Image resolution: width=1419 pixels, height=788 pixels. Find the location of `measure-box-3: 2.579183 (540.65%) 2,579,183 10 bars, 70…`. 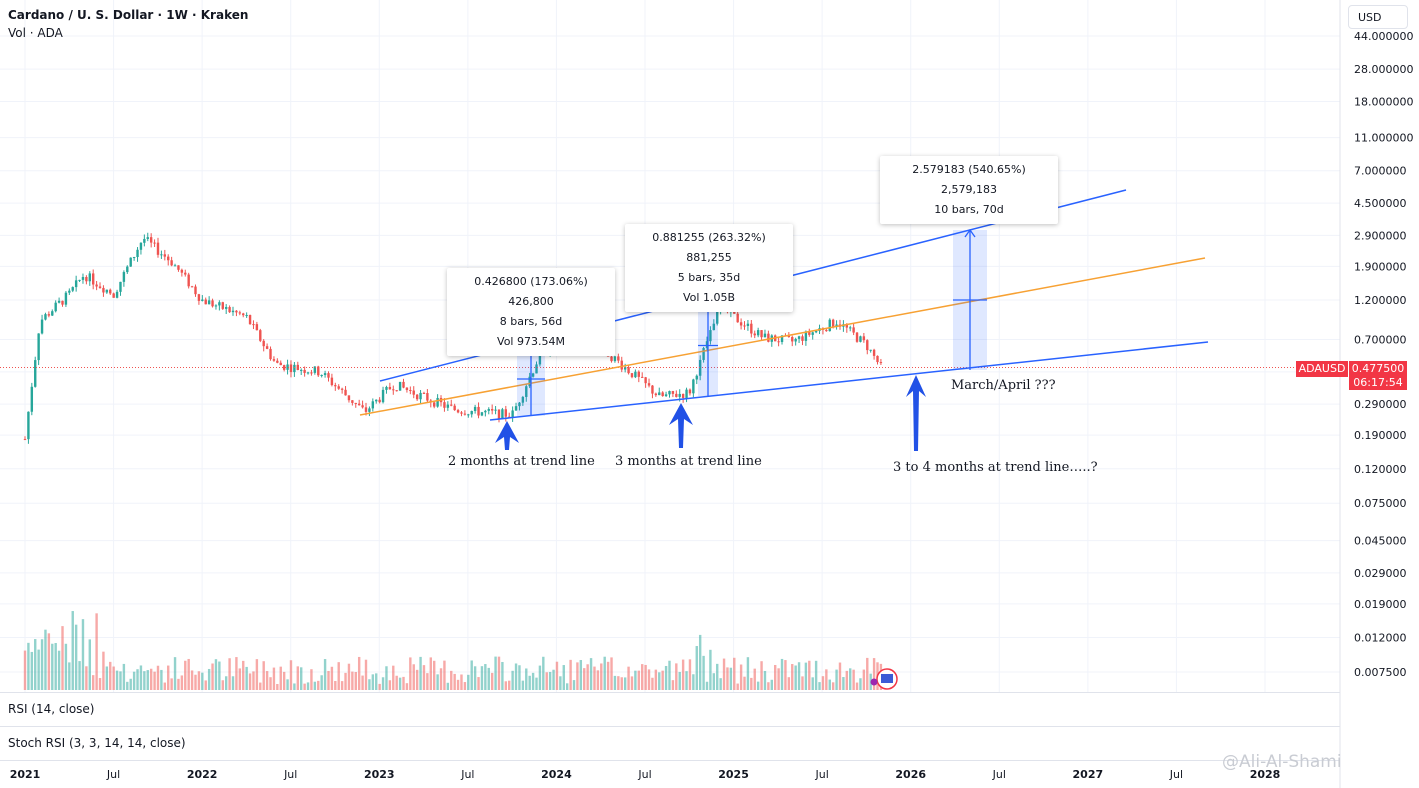

measure-box-3: 2.579183 (540.65%) 2,579,183 10 bars, 70… is located at coordinates (969, 190).